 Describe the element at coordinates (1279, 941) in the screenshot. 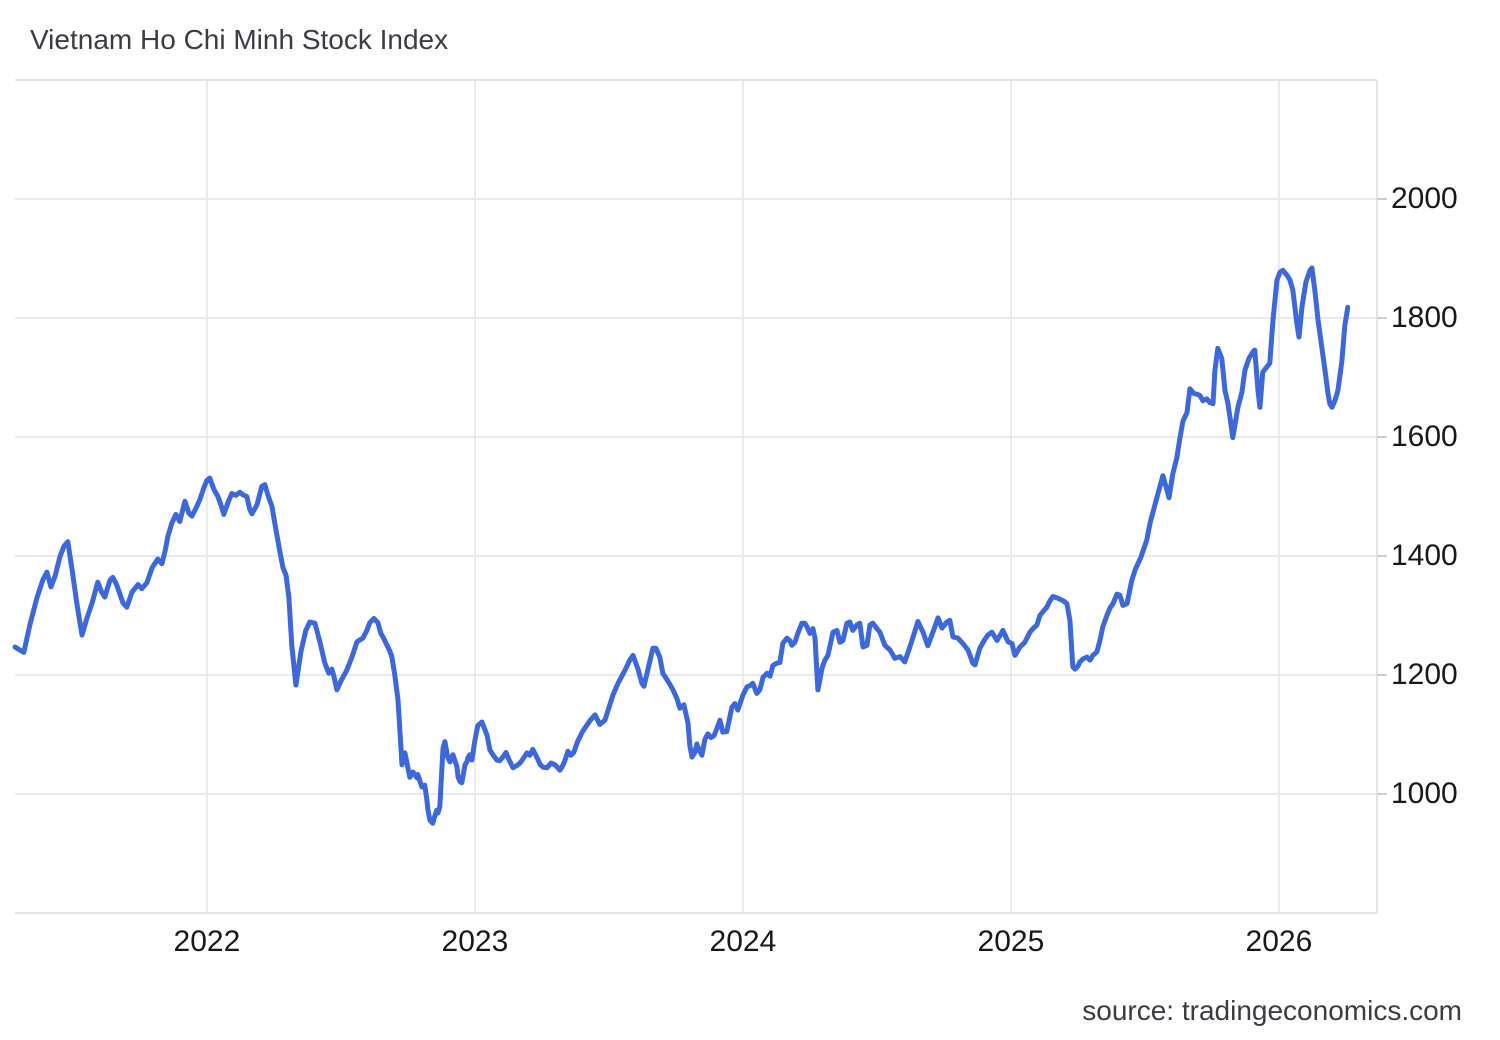

I see `x-axis-tick-label: 2026` at that location.